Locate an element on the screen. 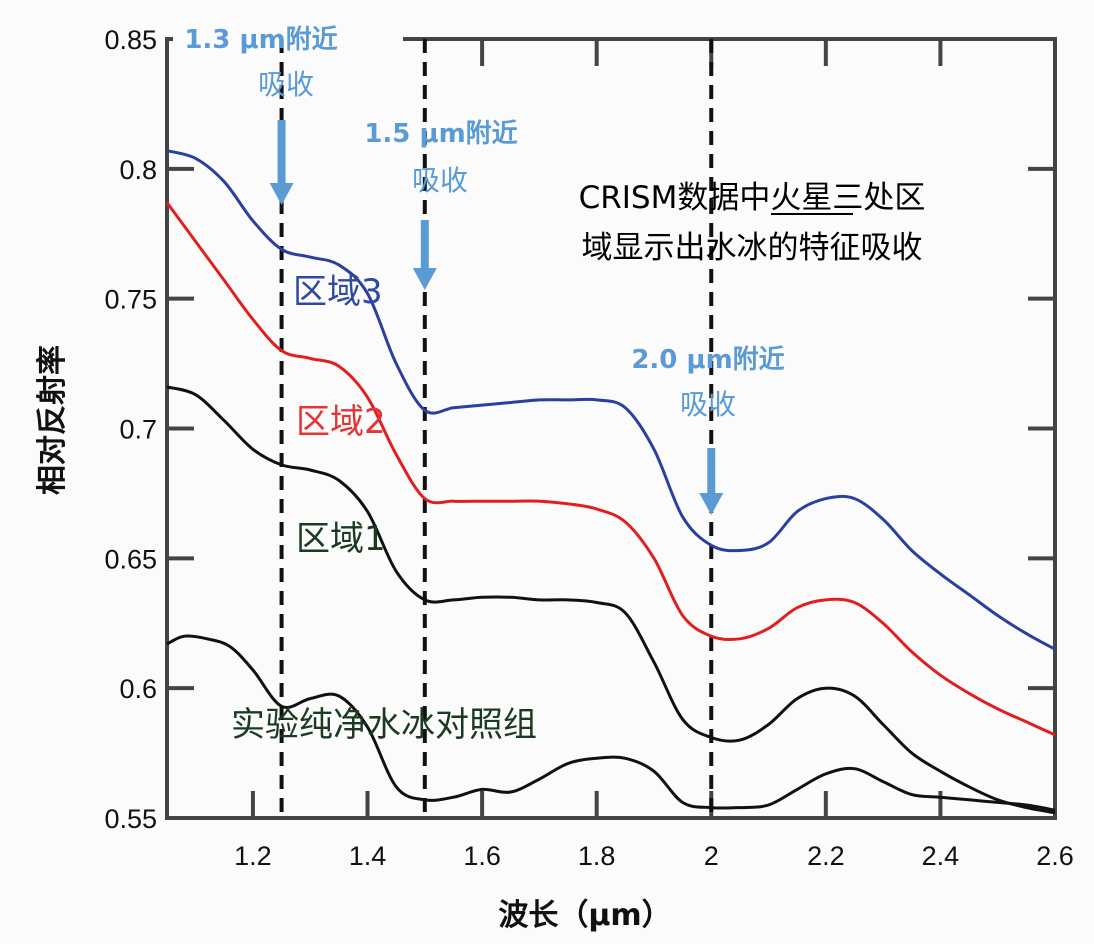 This screenshot has width=1094, height=944. y-tick-label: 0.65 is located at coordinates (130, 559).